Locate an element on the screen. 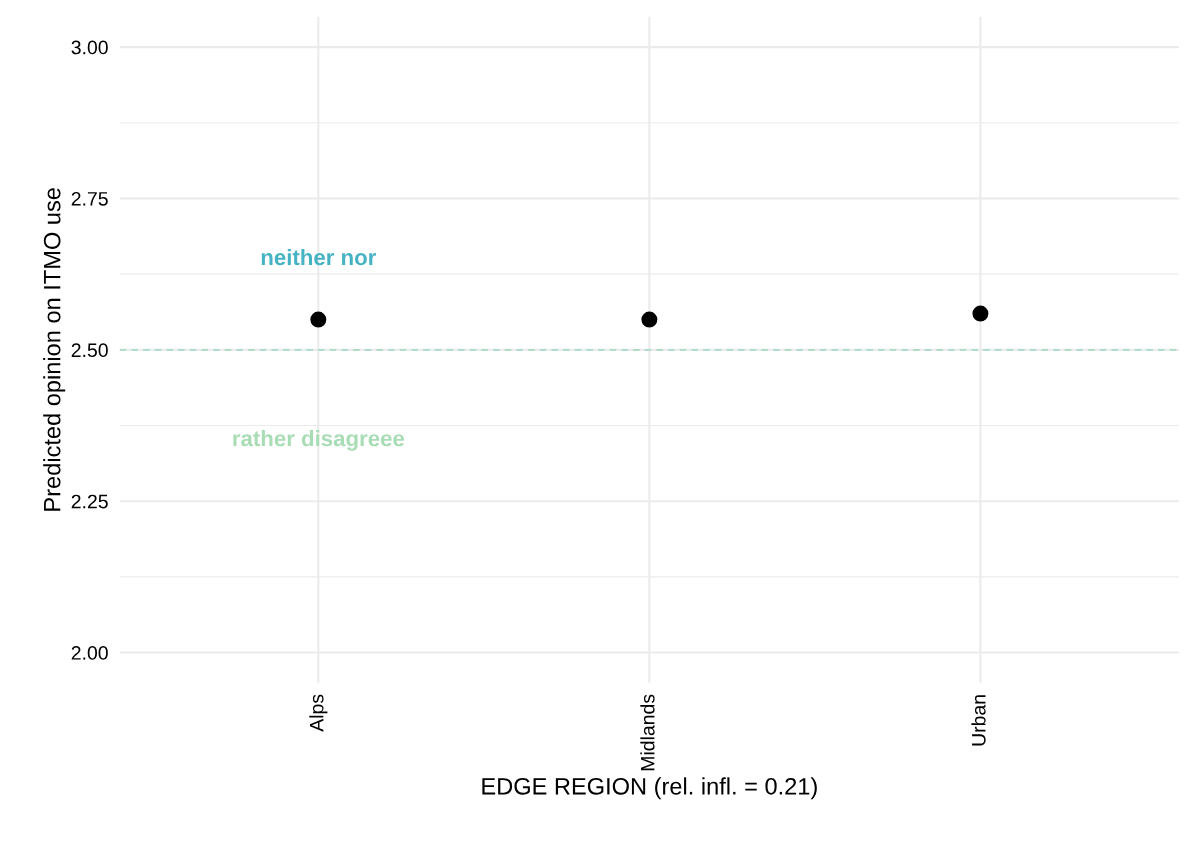  annotation: neither nor is located at coordinates (319, 257).